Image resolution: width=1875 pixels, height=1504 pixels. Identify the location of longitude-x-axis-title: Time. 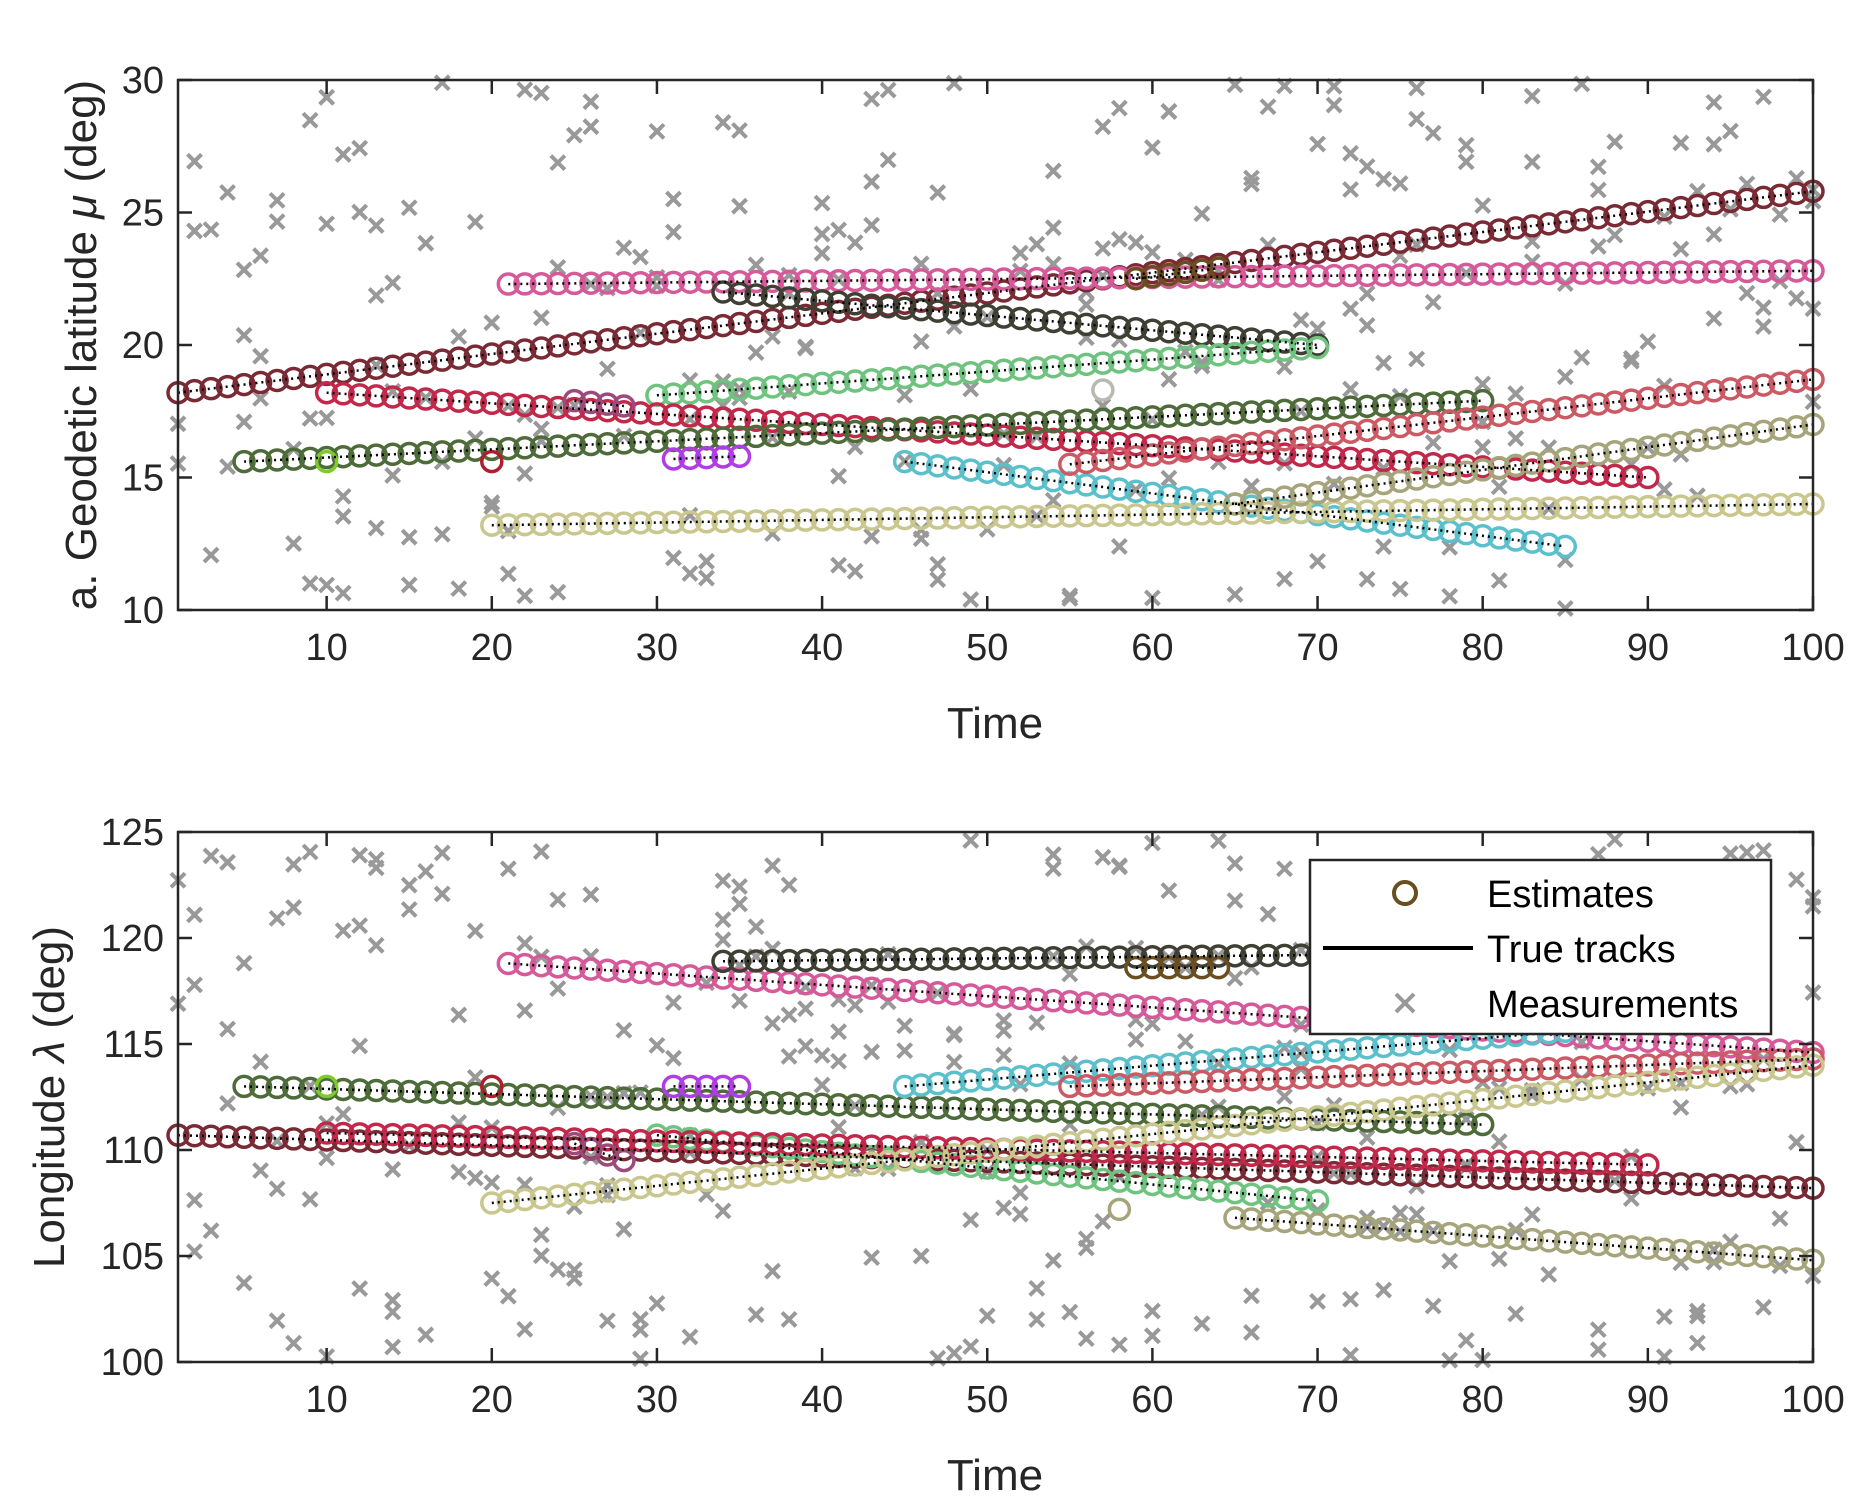
(995, 1475).